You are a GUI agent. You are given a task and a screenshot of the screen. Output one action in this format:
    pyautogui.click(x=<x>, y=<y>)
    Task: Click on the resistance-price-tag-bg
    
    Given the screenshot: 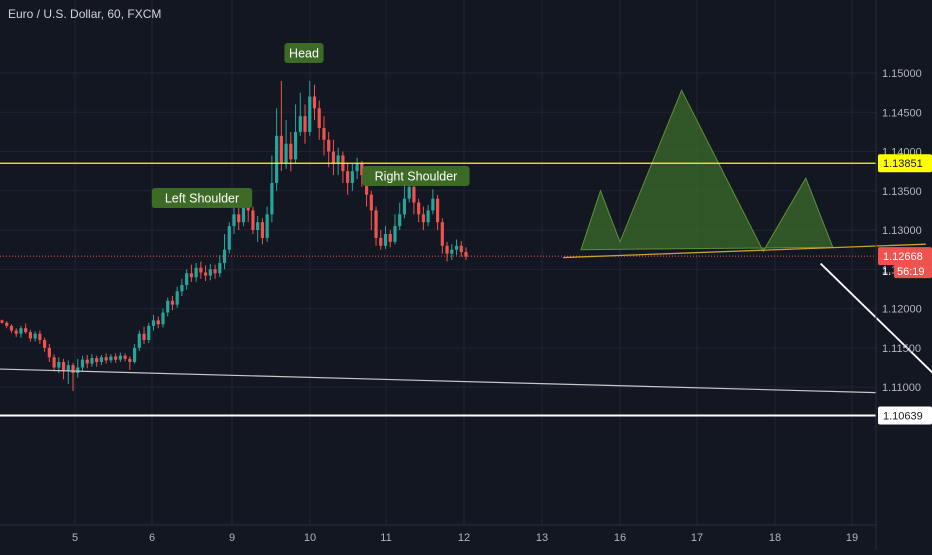 What is the action you would take?
    pyautogui.click(x=905, y=163)
    